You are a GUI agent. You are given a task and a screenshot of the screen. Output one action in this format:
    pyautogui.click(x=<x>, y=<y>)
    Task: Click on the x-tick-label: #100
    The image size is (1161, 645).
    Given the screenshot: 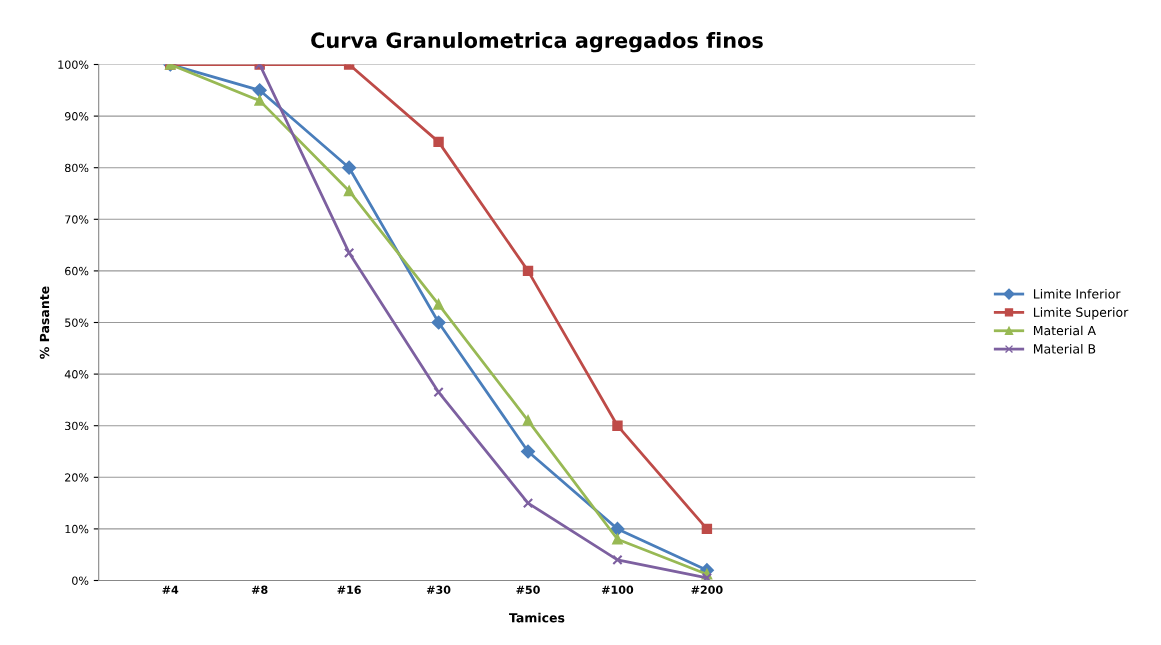 What is the action you would take?
    pyautogui.click(x=617, y=589)
    